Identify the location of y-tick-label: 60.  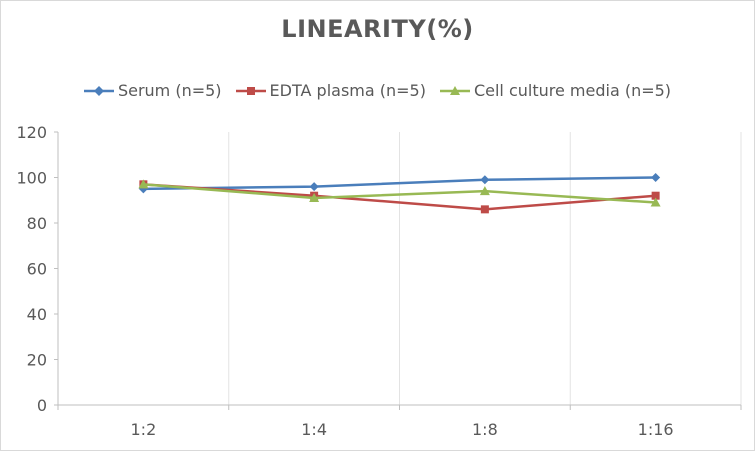
(37, 269).